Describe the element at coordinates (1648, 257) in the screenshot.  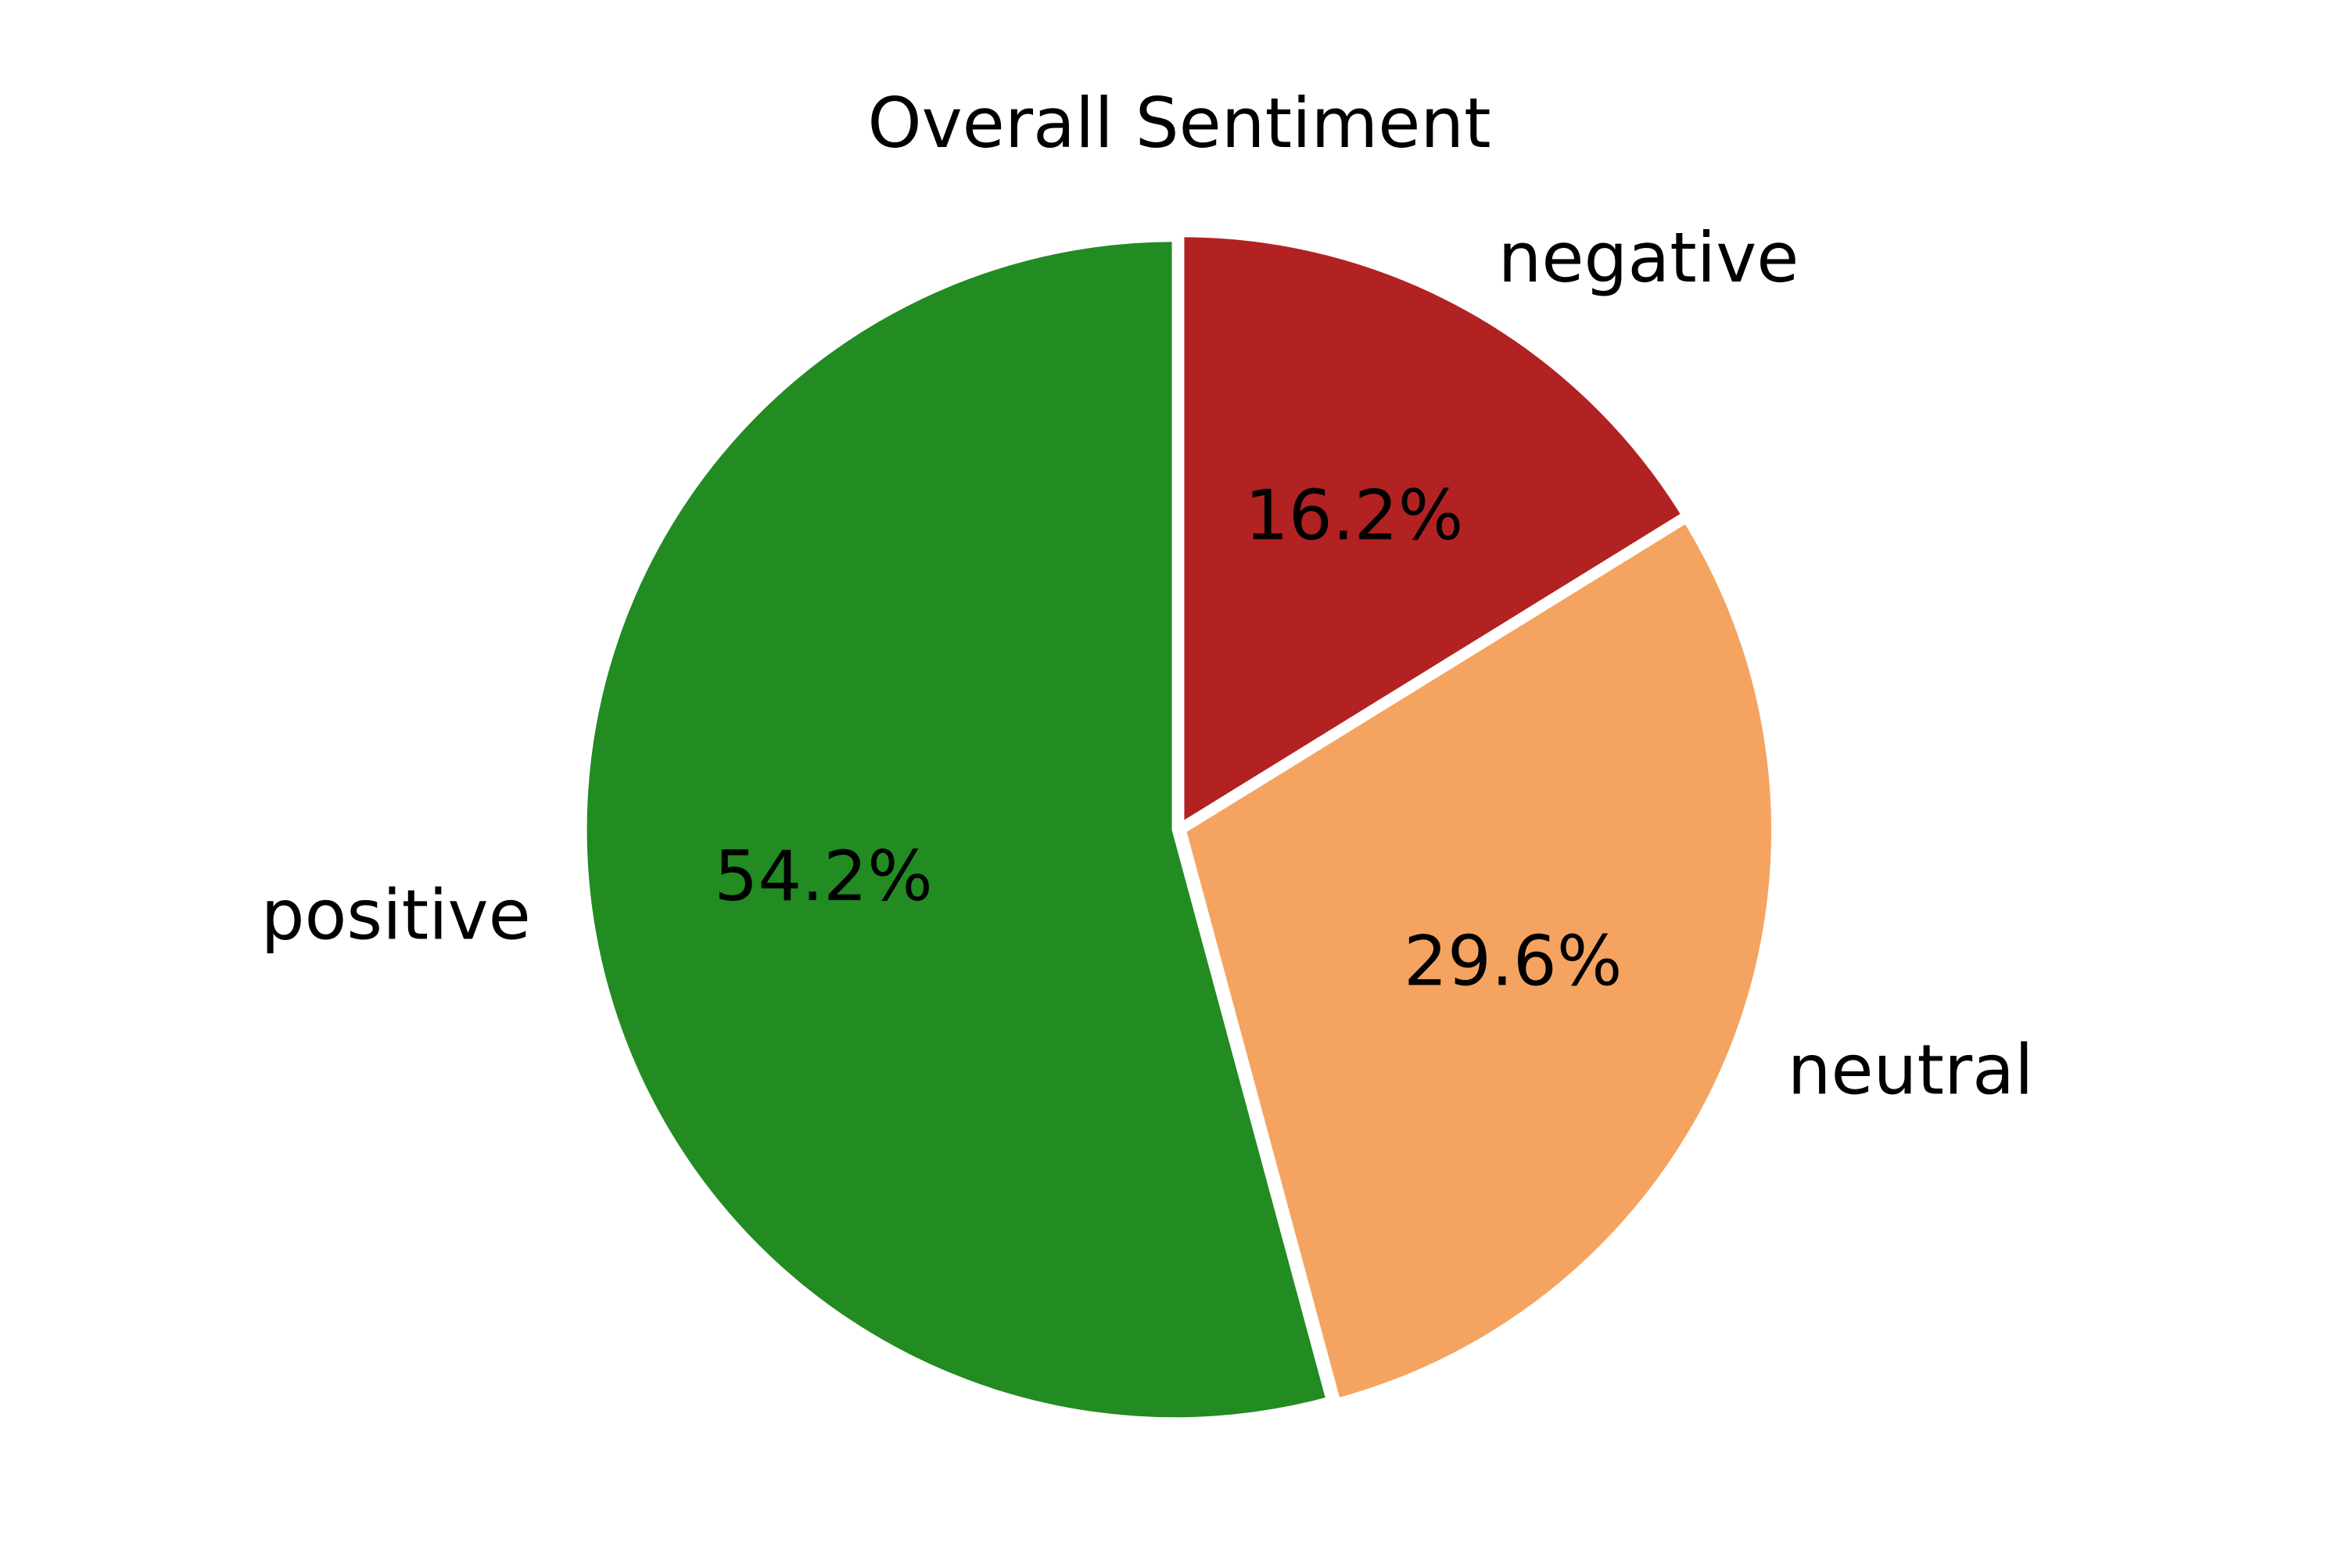
I see `pie-category-label-negative: negative` at that location.